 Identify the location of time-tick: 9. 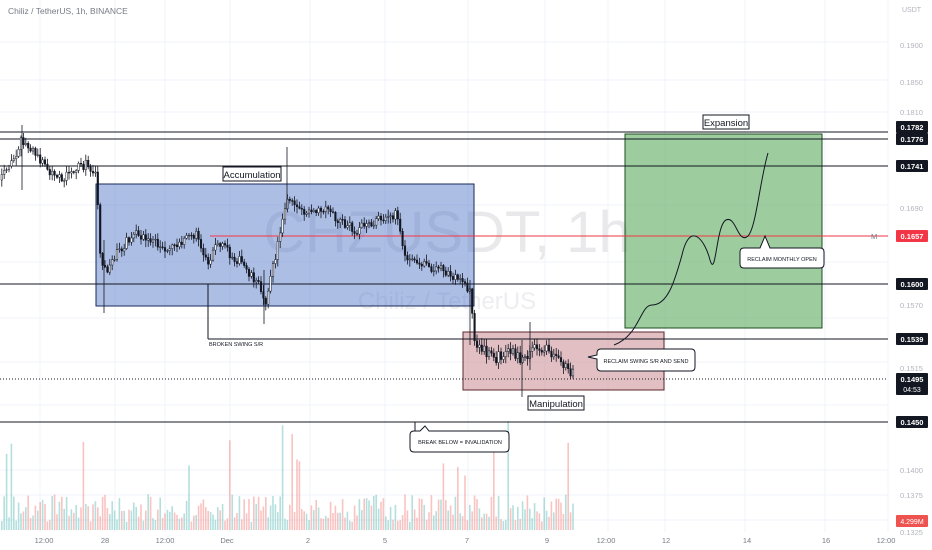
(547, 540).